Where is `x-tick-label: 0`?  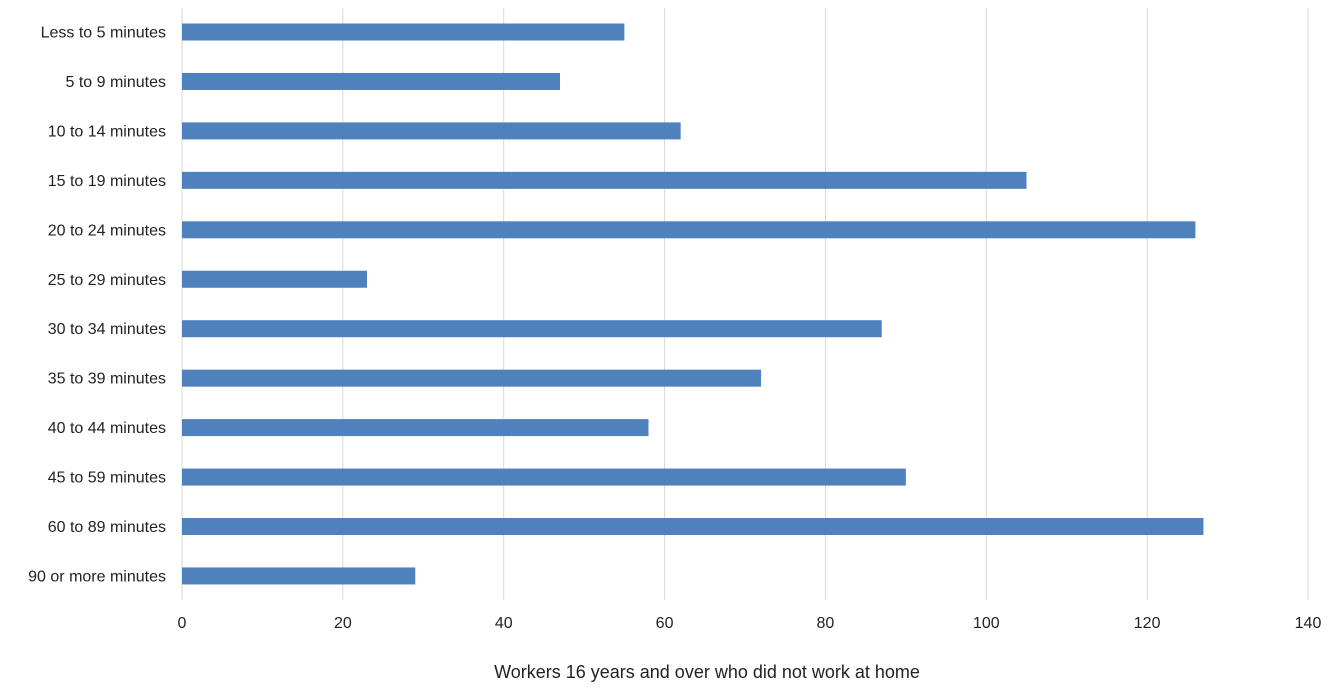 x-tick-label: 0 is located at coordinates (182, 623).